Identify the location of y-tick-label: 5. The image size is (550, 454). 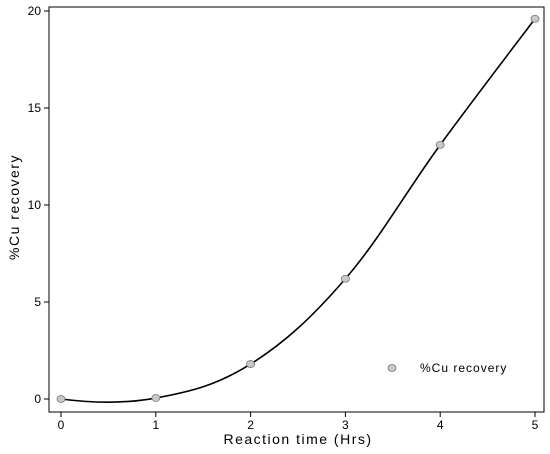
(37, 302).